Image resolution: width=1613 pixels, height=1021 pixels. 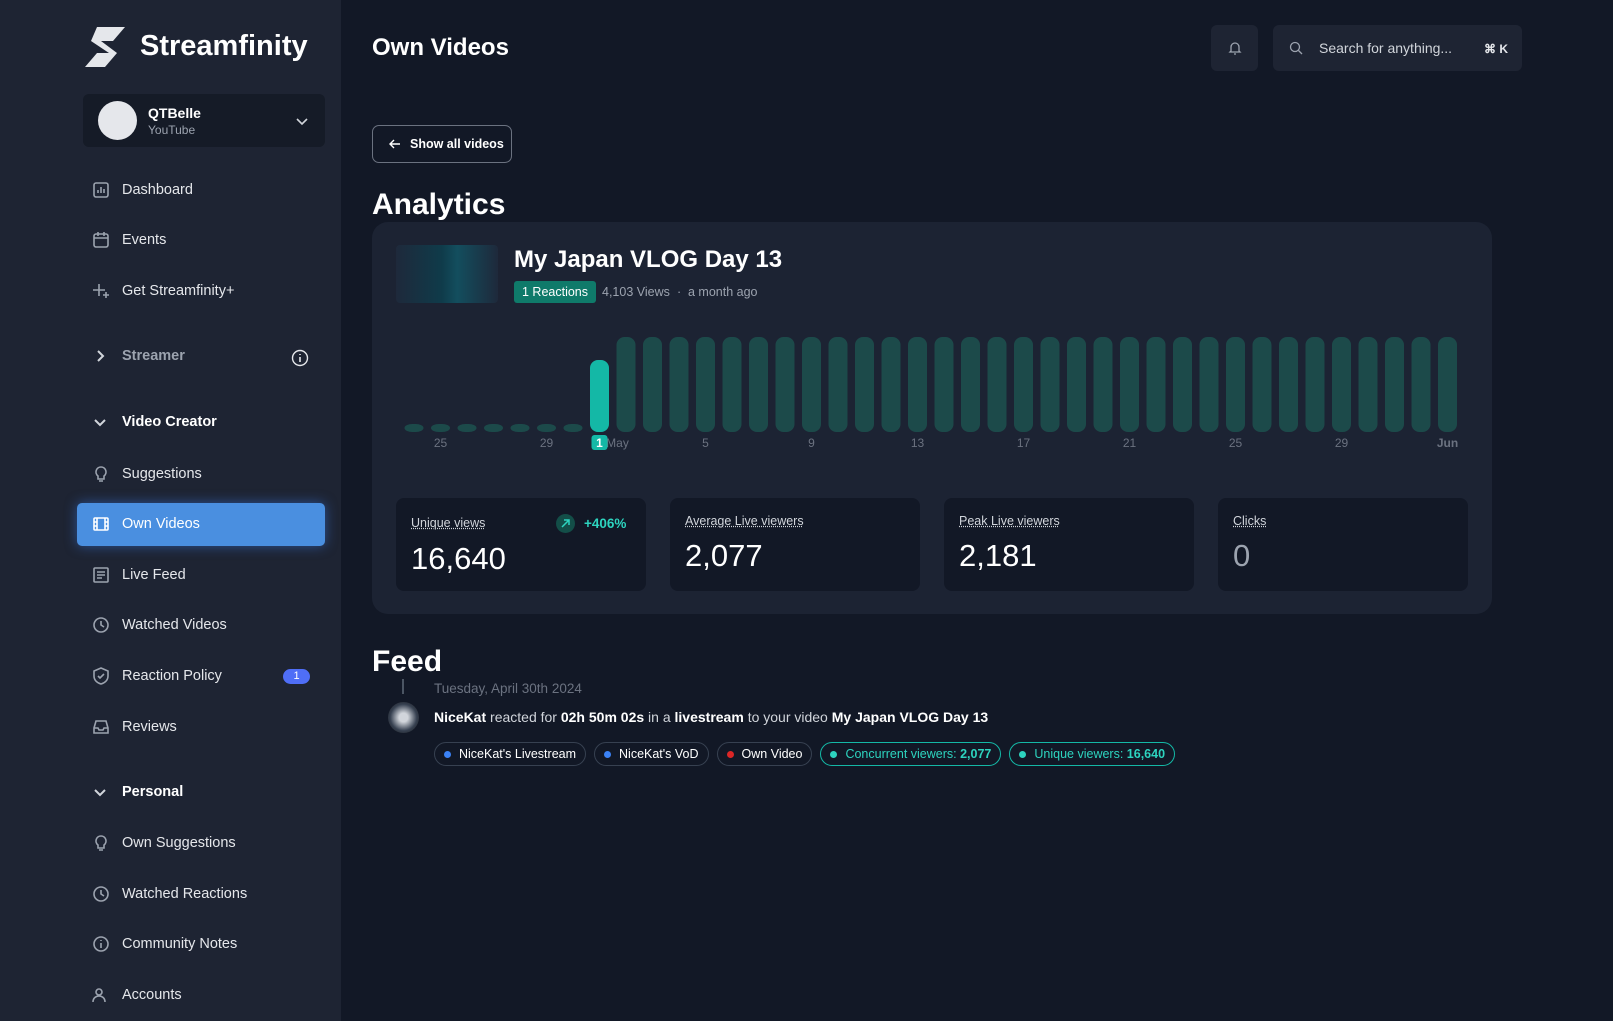 I want to click on stat-change: +406%, so click(x=605, y=523).